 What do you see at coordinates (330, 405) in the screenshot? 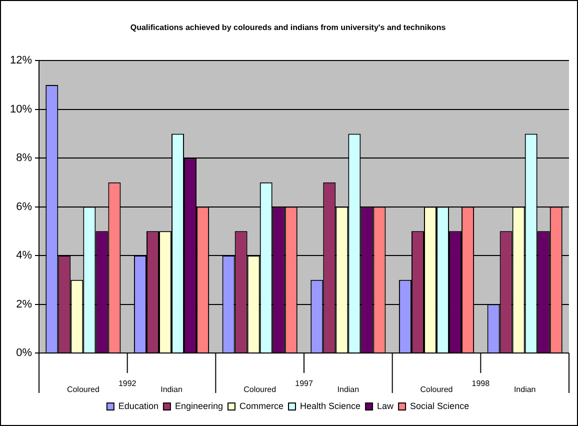
I see `legend-label: Health Science` at bounding box center [330, 405].